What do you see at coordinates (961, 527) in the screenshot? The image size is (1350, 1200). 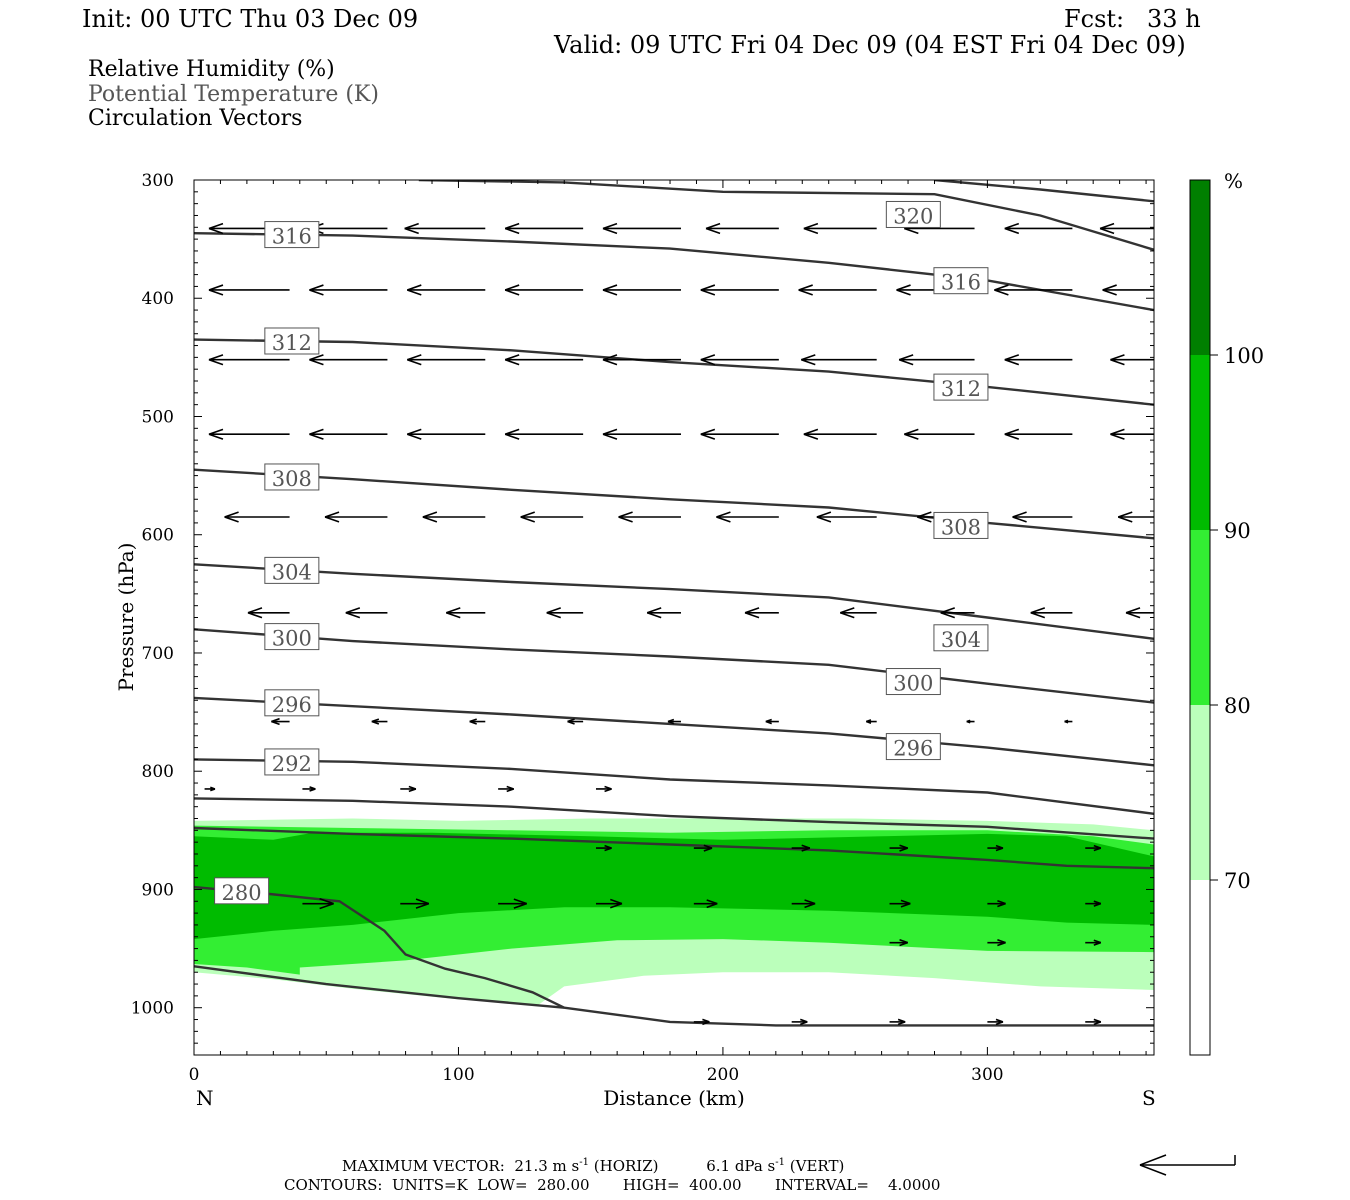 I see `contour-label-text: 308` at bounding box center [961, 527].